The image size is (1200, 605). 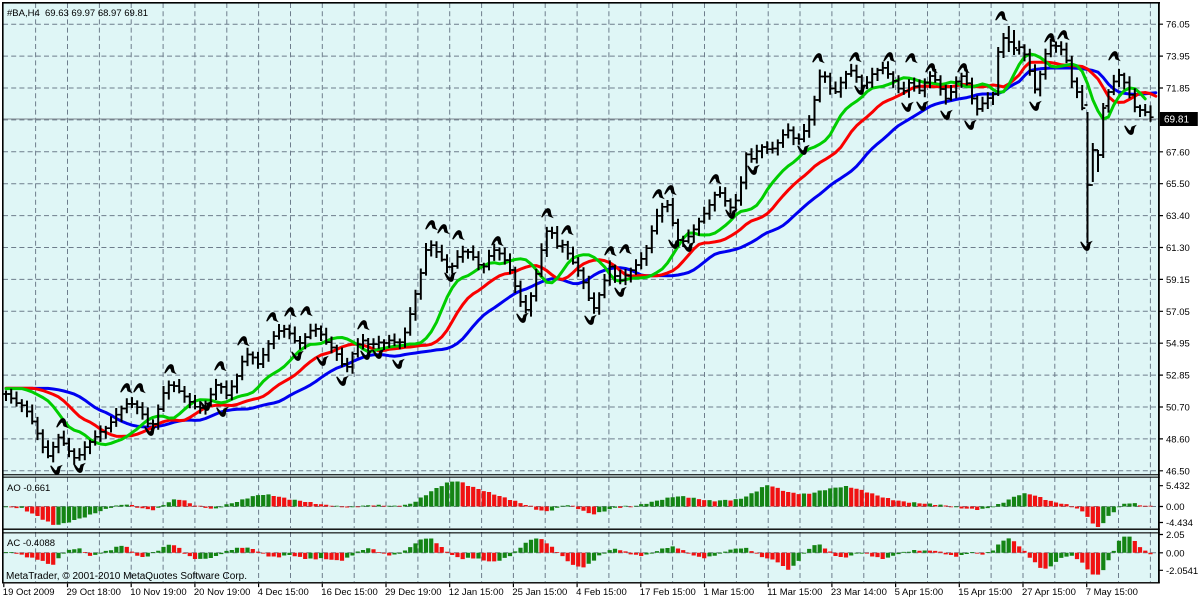 What do you see at coordinates (1182, 571) in the screenshot?
I see `svg-text: -2.0541` at bounding box center [1182, 571].